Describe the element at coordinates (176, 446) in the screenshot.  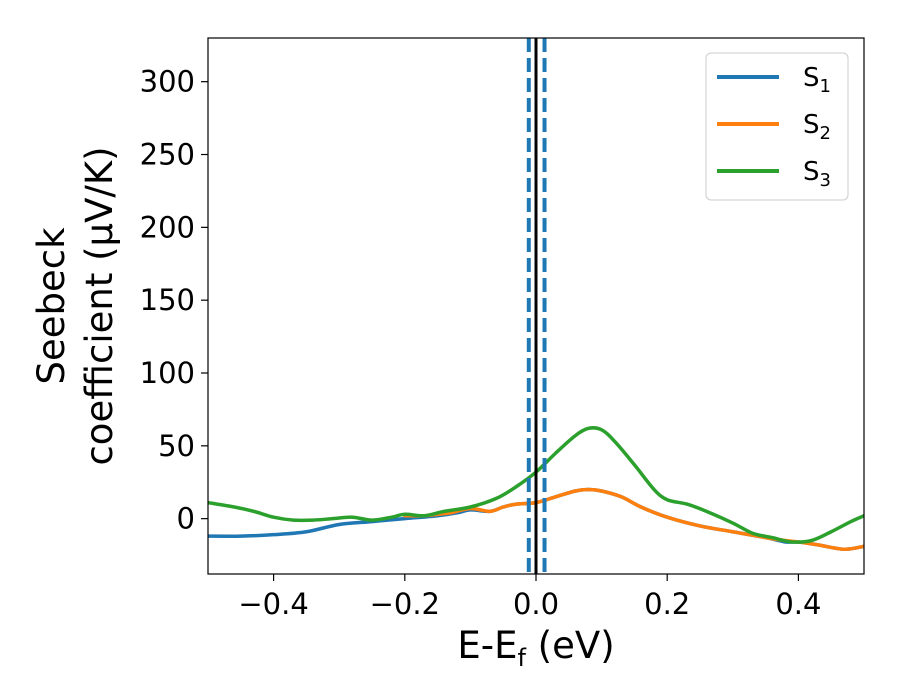
I see `y-tick-label: 50` at that location.